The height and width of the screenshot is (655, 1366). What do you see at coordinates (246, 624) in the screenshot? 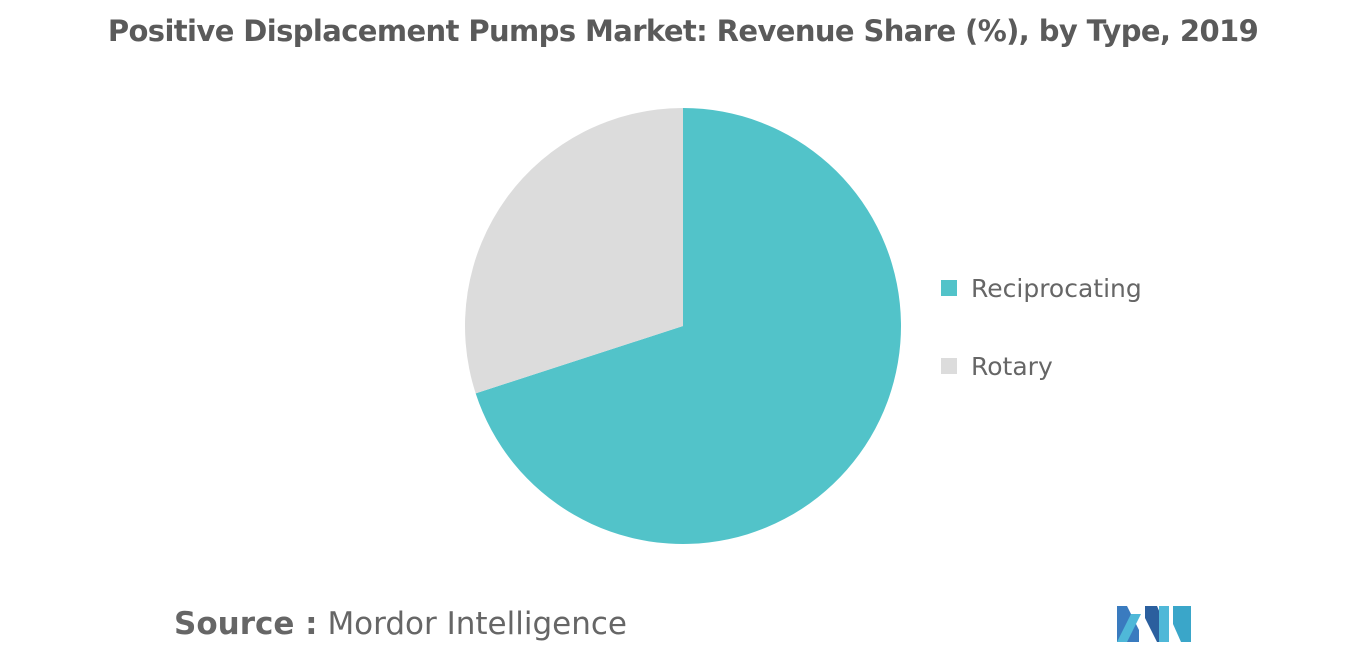
I see `source-label: Source :` at bounding box center [246, 624].